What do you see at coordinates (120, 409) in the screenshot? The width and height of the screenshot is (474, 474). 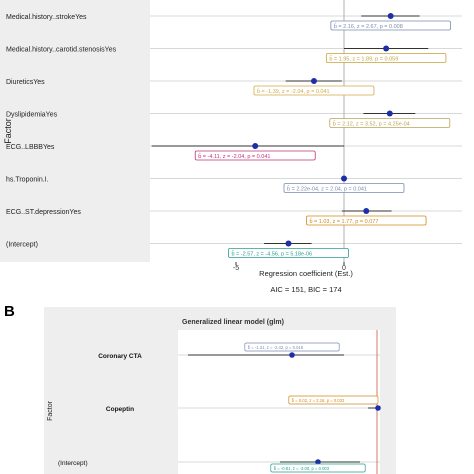 I see `factor-label: Copeptin` at bounding box center [120, 409].